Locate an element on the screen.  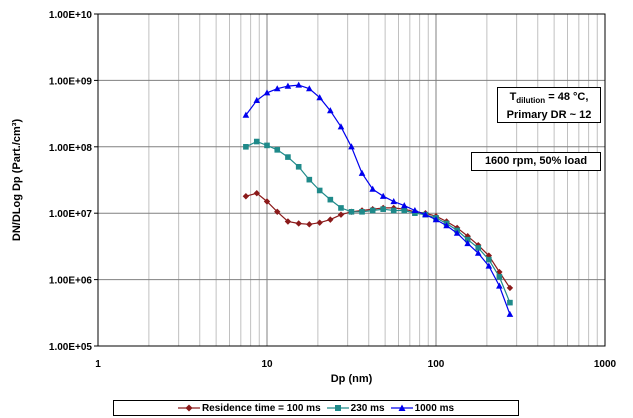
y-tick-label: 1.00E+06 is located at coordinates (71, 281).